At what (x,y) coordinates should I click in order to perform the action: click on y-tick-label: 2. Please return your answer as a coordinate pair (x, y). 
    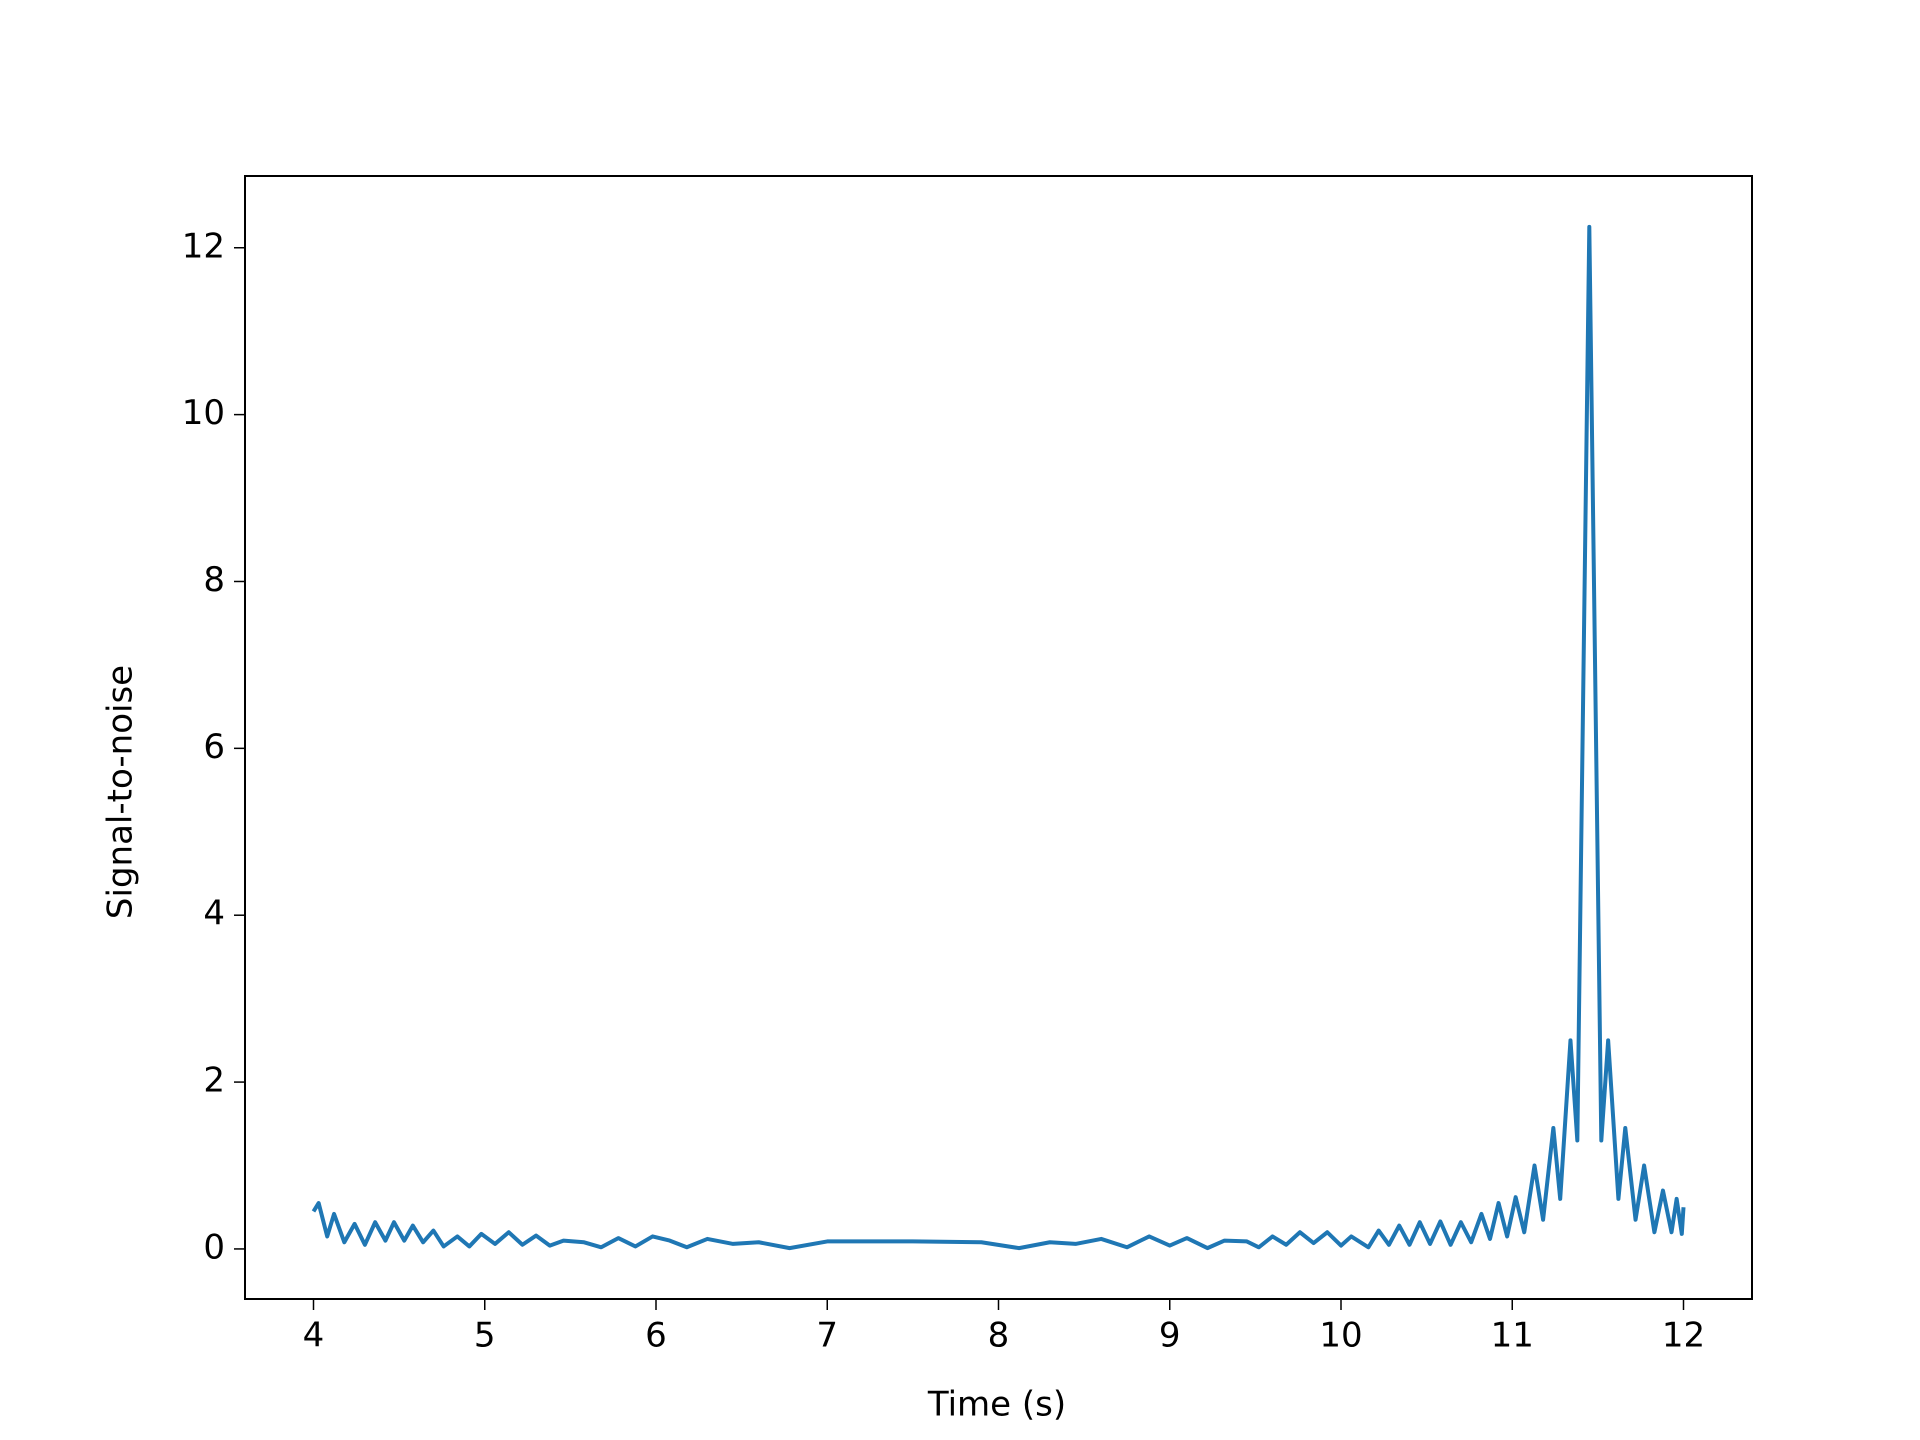
    Looking at the image, I should click on (214, 1081).